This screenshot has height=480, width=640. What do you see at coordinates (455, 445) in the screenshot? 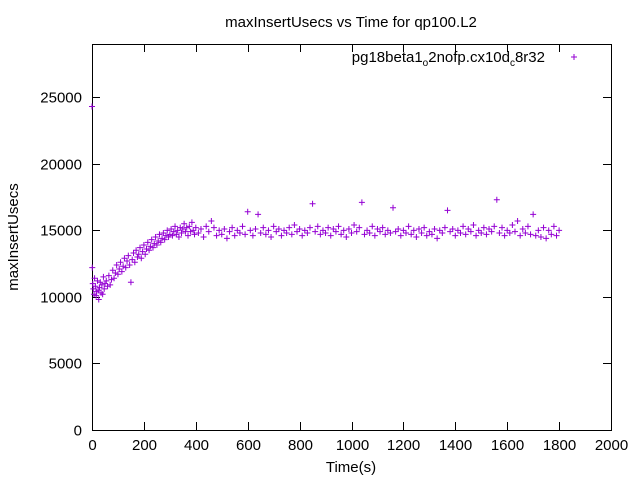
I see `x-tick-label: 1400` at bounding box center [455, 445].